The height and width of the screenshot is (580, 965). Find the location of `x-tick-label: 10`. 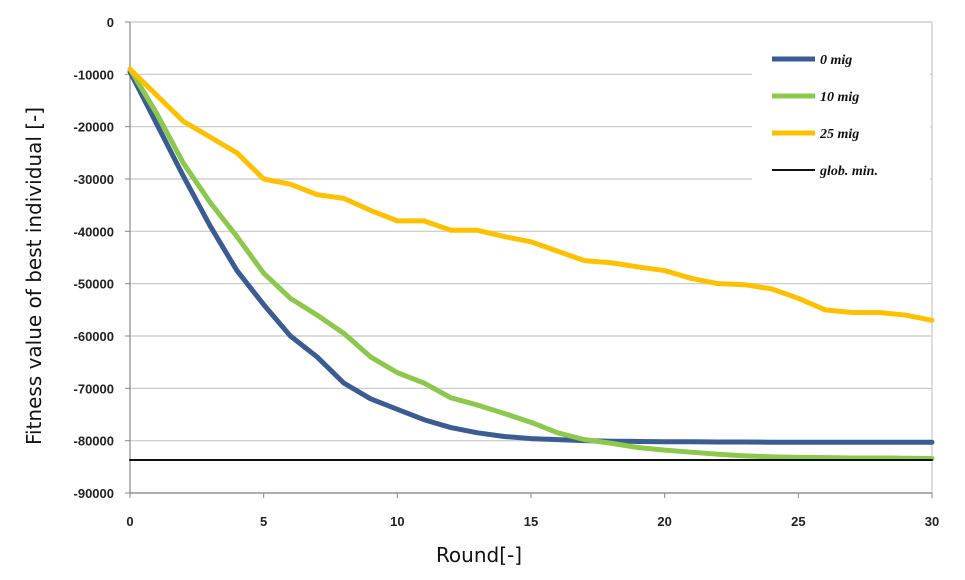

x-tick-label: 10 is located at coordinates (397, 521).